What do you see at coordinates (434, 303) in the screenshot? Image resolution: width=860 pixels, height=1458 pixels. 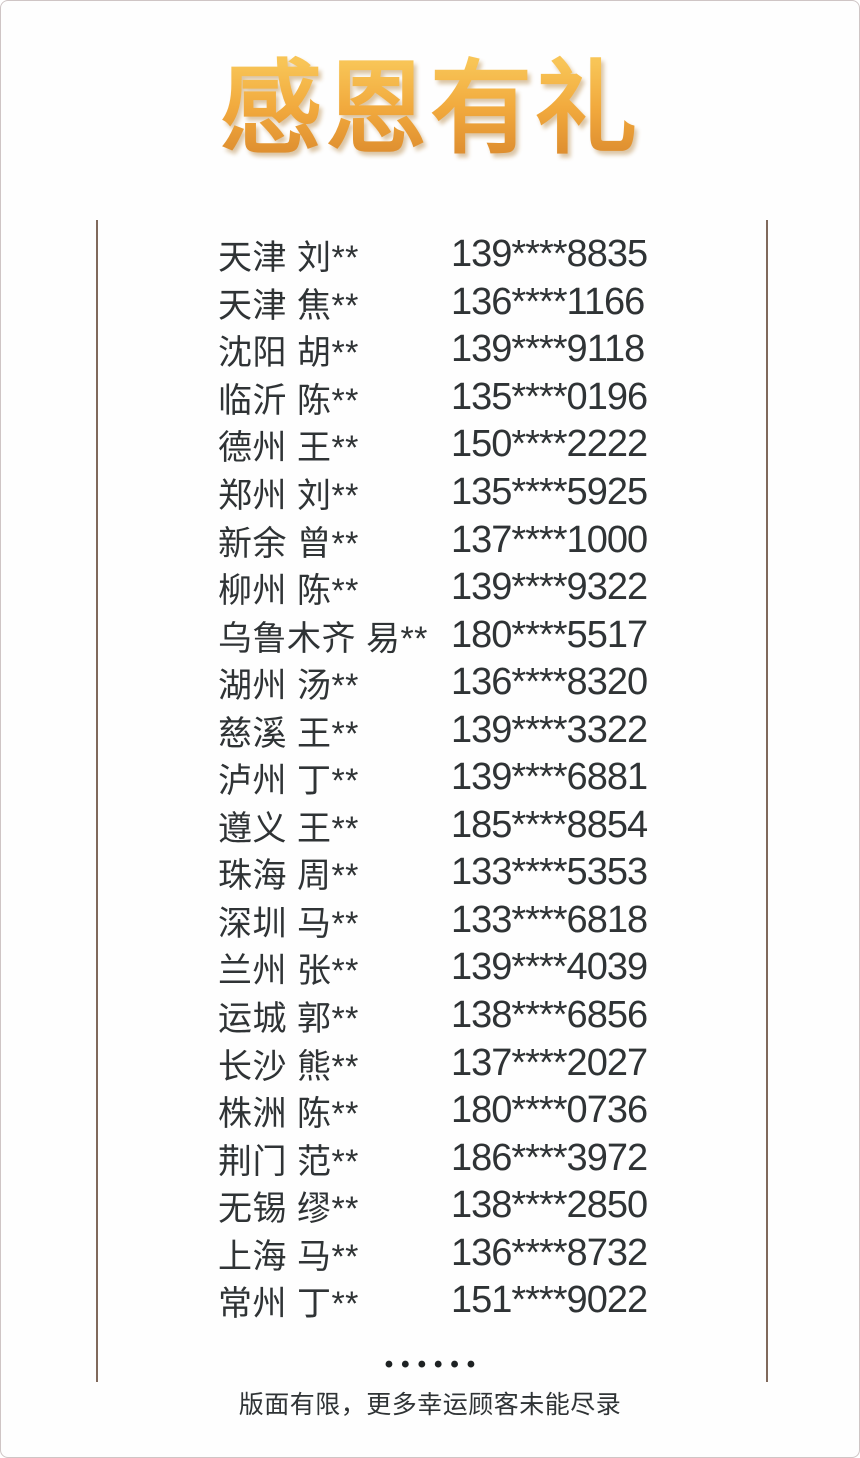 I see `list-item: 天津 焦** 136****1166` at bounding box center [434, 303].